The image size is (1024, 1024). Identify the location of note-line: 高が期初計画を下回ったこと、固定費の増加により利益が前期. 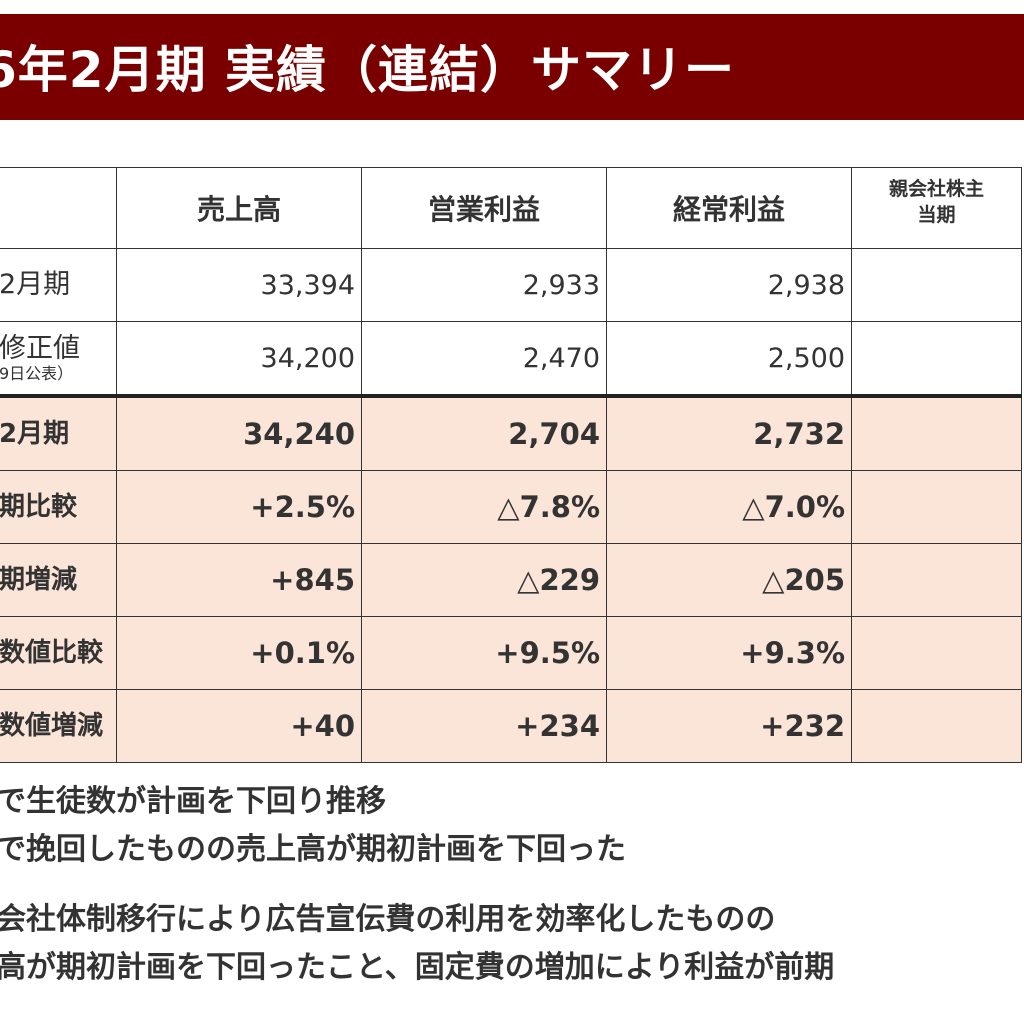
(417, 967).